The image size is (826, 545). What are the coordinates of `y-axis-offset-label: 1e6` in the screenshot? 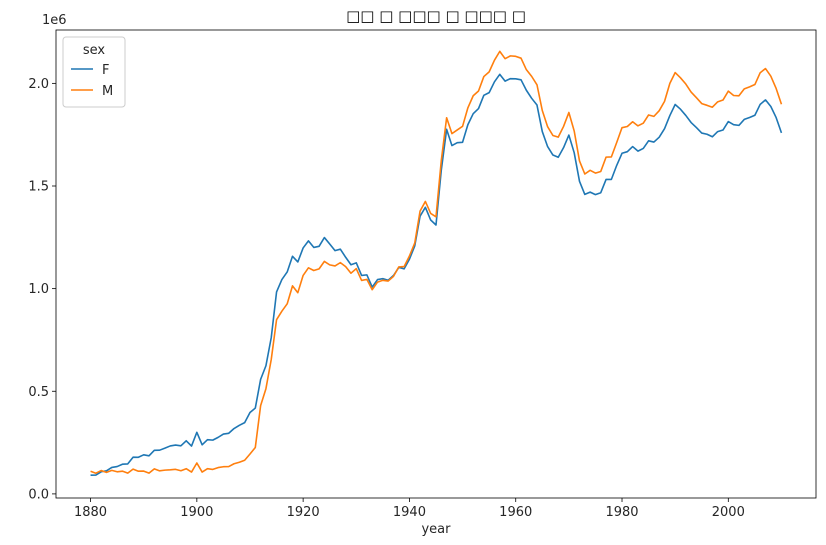 It's located at (54, 20).